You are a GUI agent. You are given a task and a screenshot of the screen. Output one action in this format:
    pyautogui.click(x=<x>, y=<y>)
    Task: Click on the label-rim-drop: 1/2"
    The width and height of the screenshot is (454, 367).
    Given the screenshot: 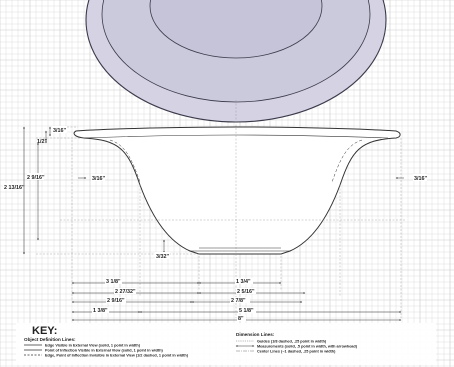 What is the action you would take?
    pyautogui.click(x=42, y=142)
    